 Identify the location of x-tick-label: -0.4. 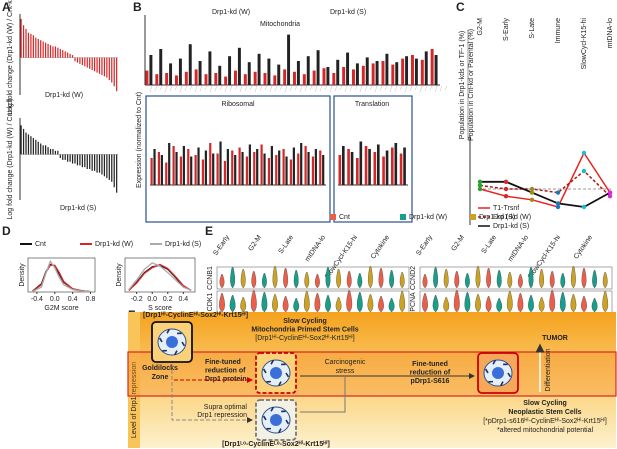
(37, 299).